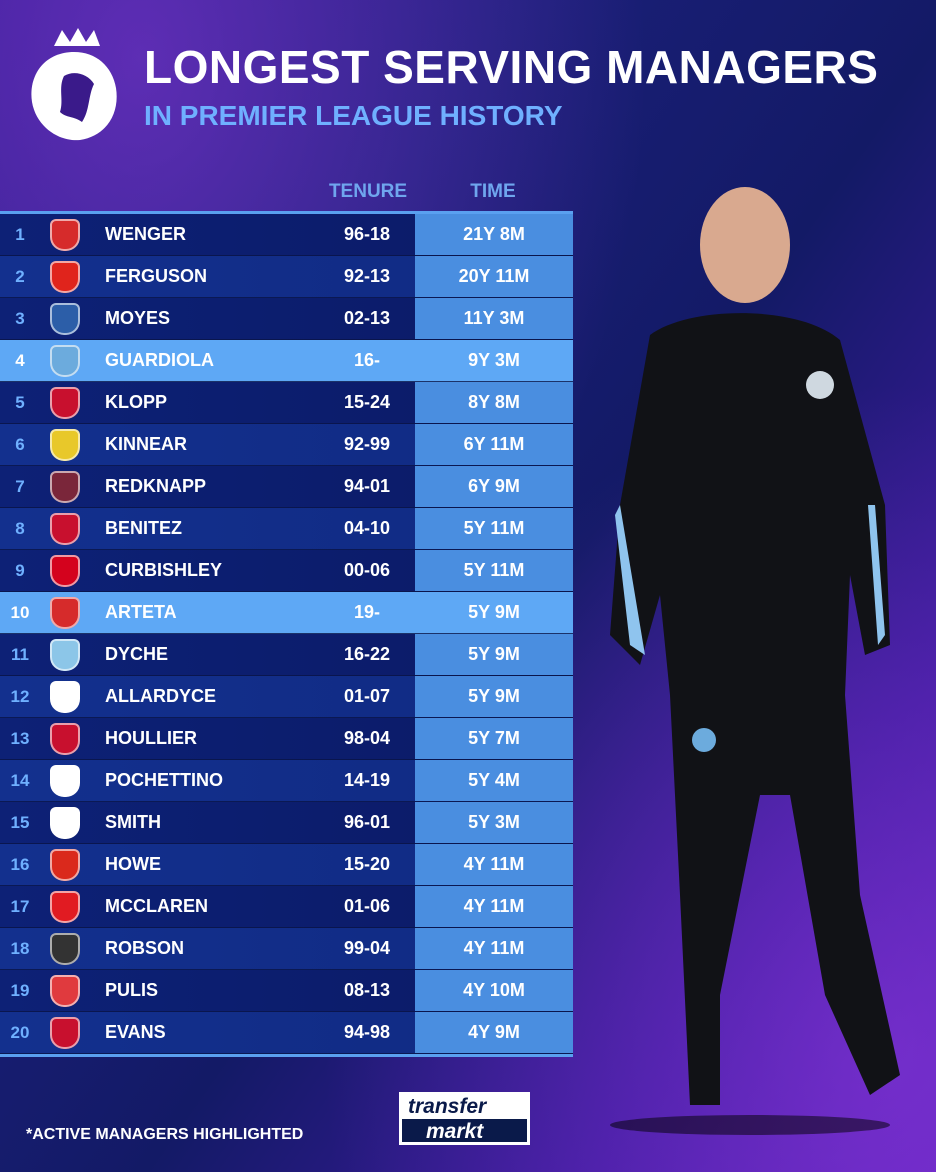 Image resolution: width=936 pixels, height=1172 pixels. I want to click on table-row: 10 ARTETA 19- 5Y 9M, so click(286, 613).